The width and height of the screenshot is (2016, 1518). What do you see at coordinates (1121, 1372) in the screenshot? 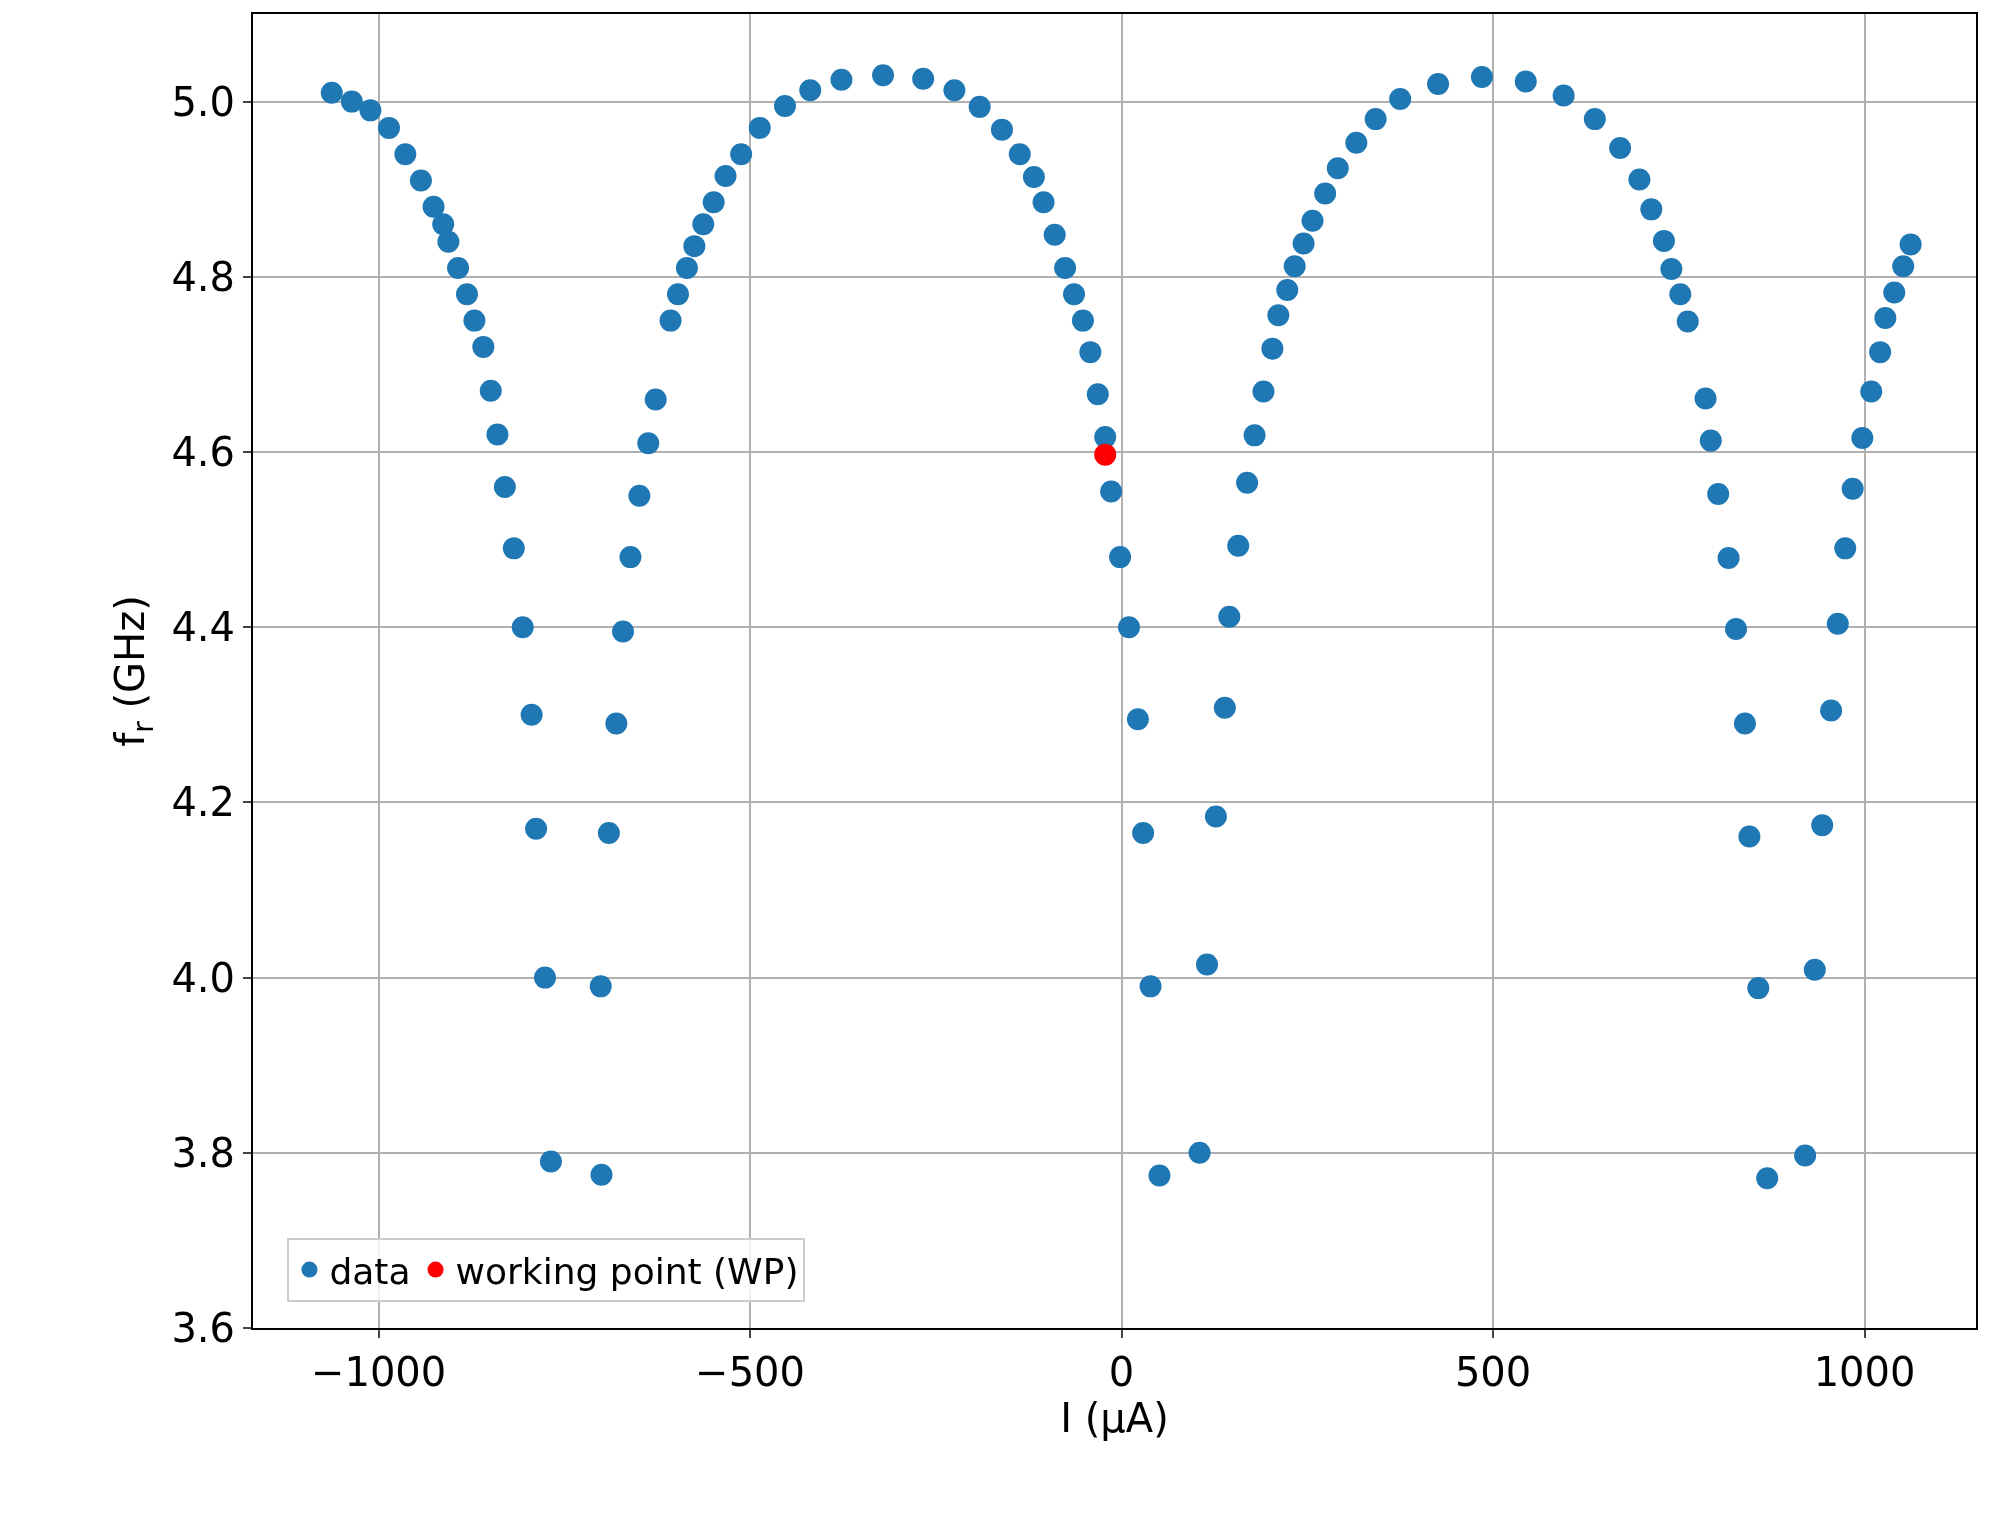
I see `x-tick-label: 0` at bounding box center [1121, 1372].